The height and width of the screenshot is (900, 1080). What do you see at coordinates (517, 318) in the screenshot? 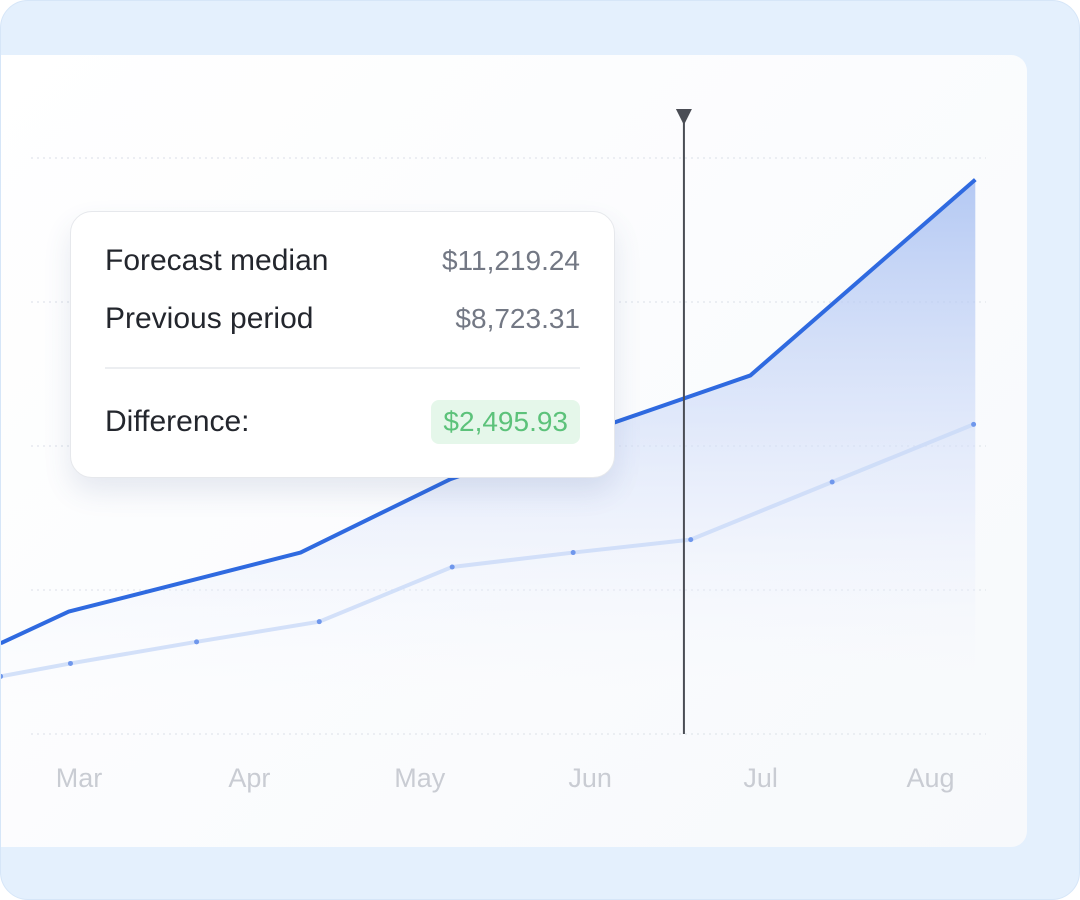
I see `previous-period-value: $8,723.31` at bounding box center [517, 318].